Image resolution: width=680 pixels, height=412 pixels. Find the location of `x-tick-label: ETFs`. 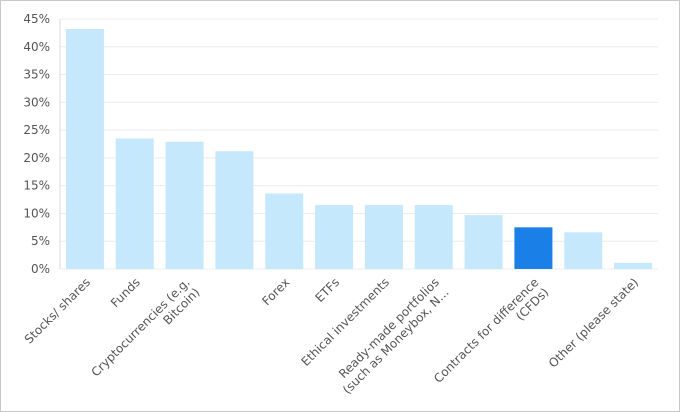

x-tick-label: ETFs is located at coordinates (327, 290).